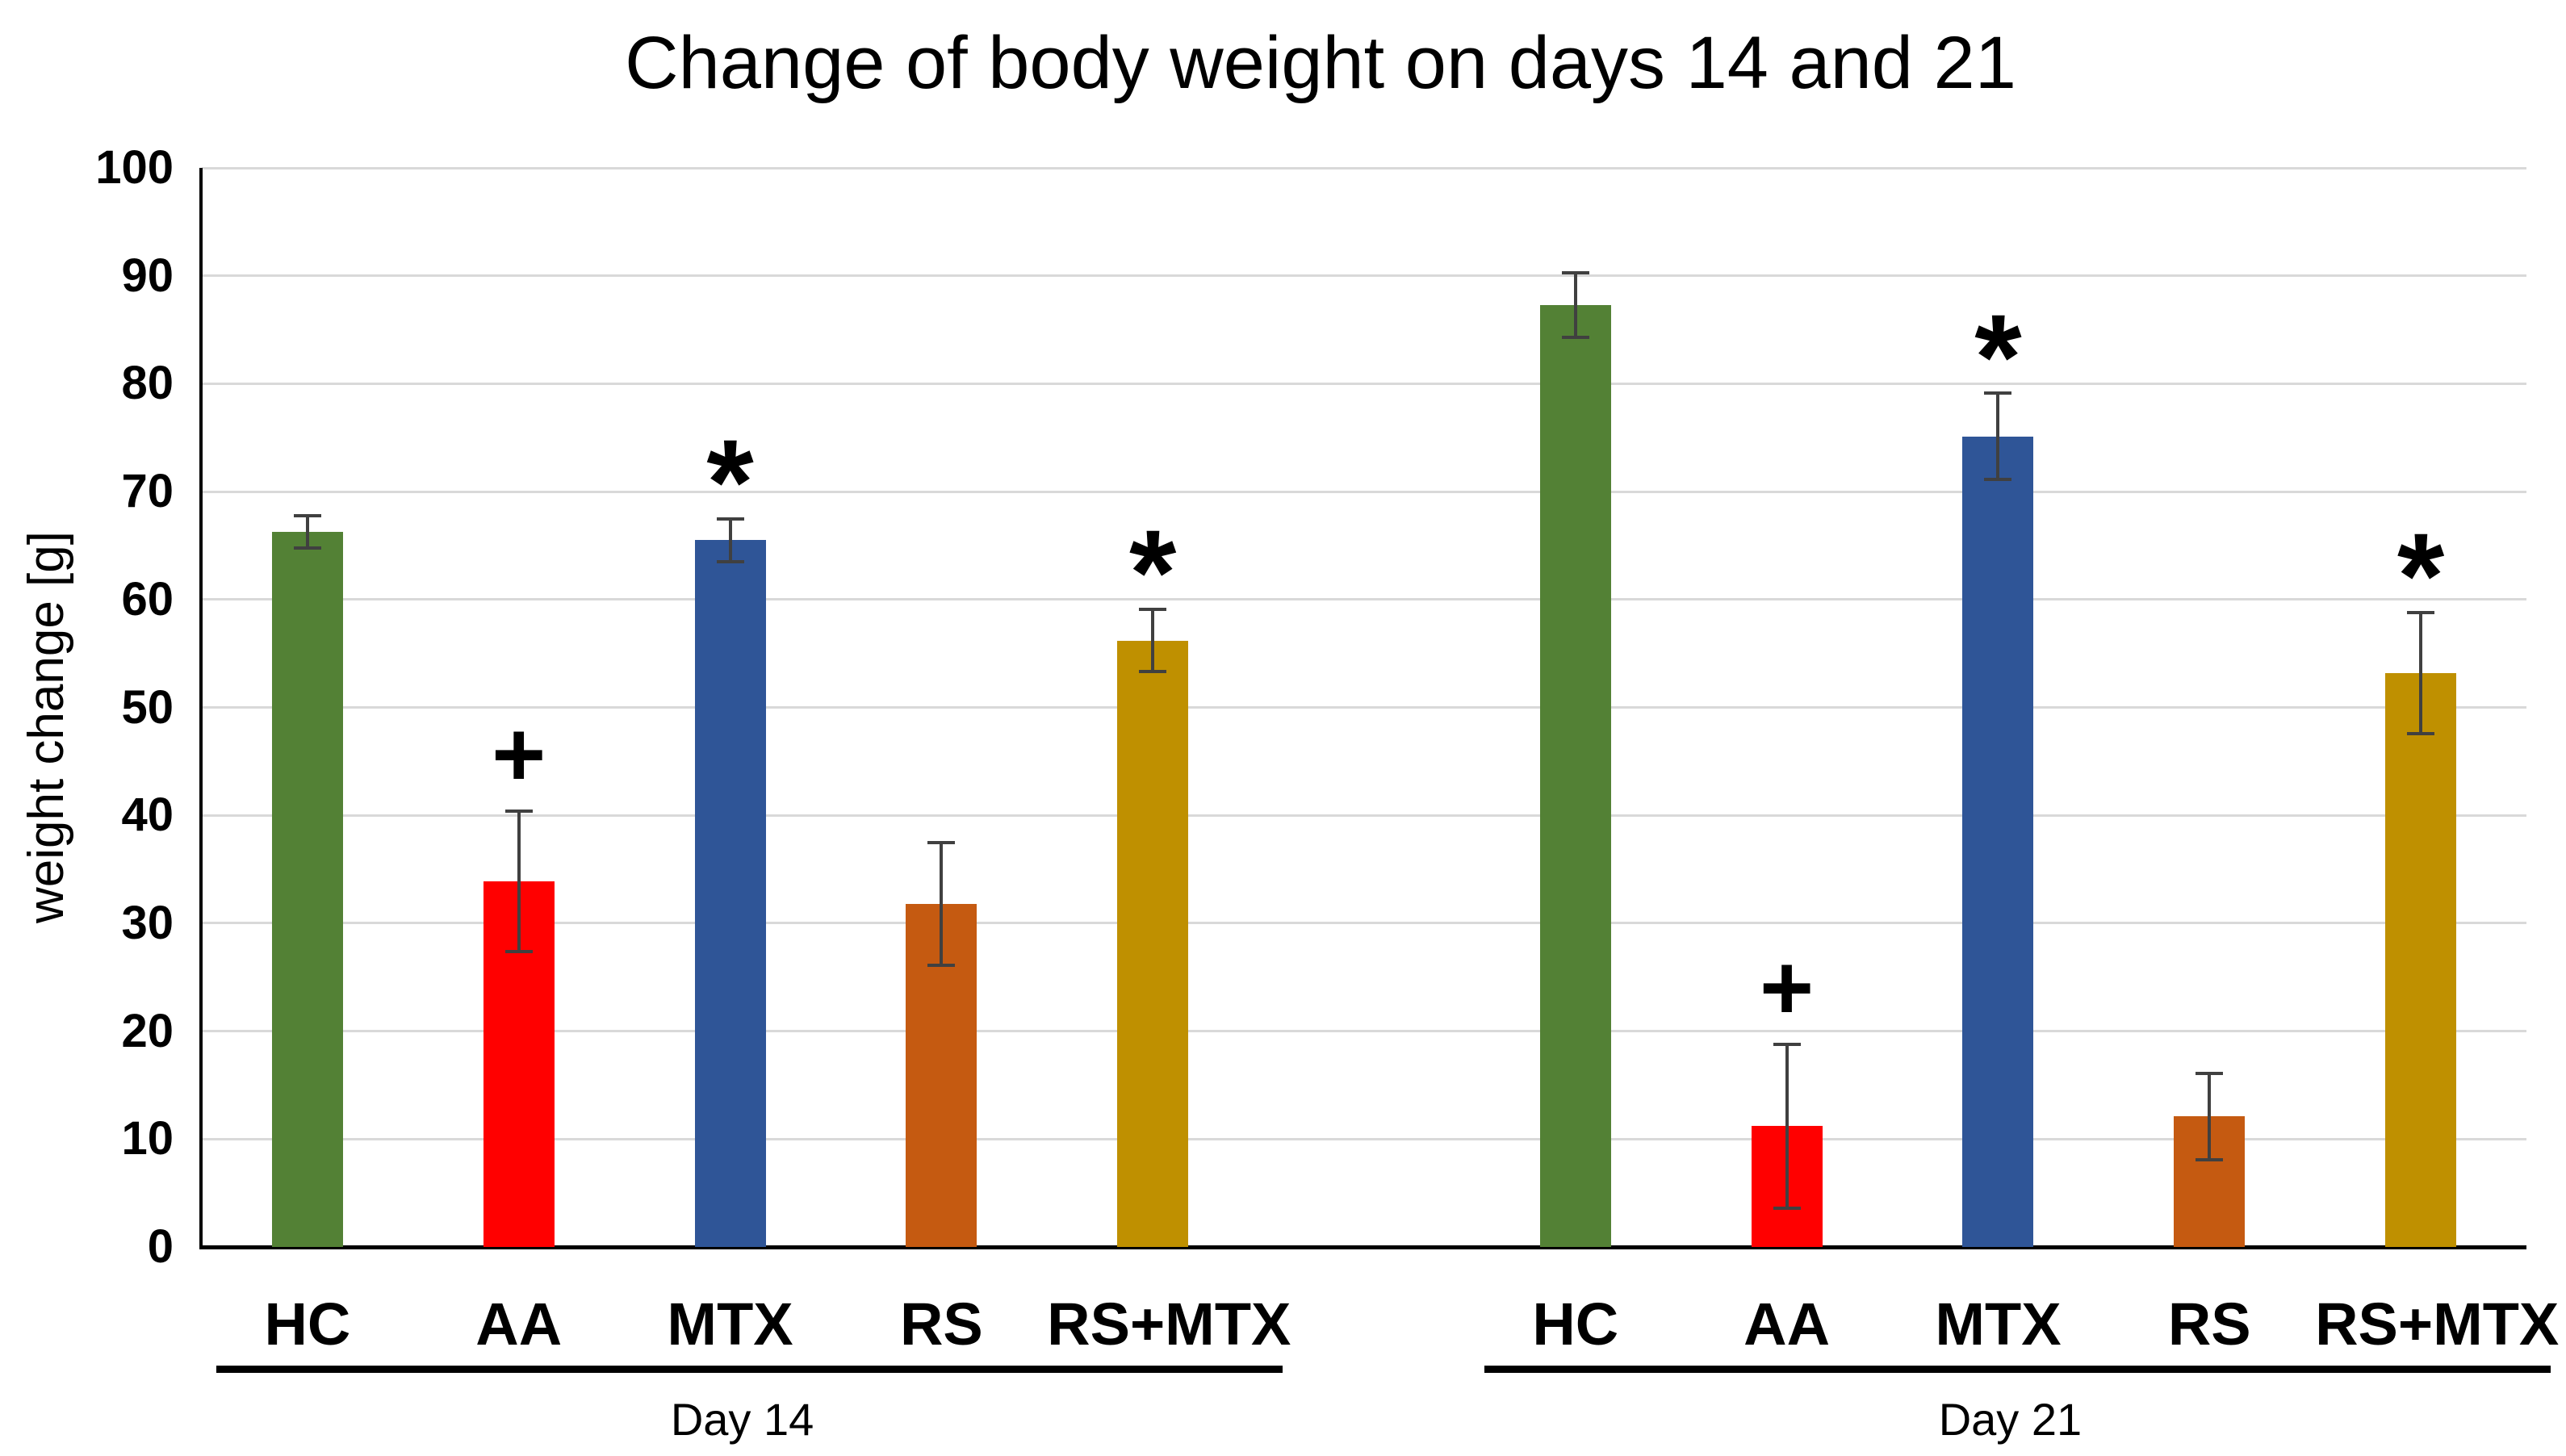 The image size is (2566, 1456). Describe the element at coordinates (147, 707) in the screenshot. I see `y-tick-label: 50` at that location.